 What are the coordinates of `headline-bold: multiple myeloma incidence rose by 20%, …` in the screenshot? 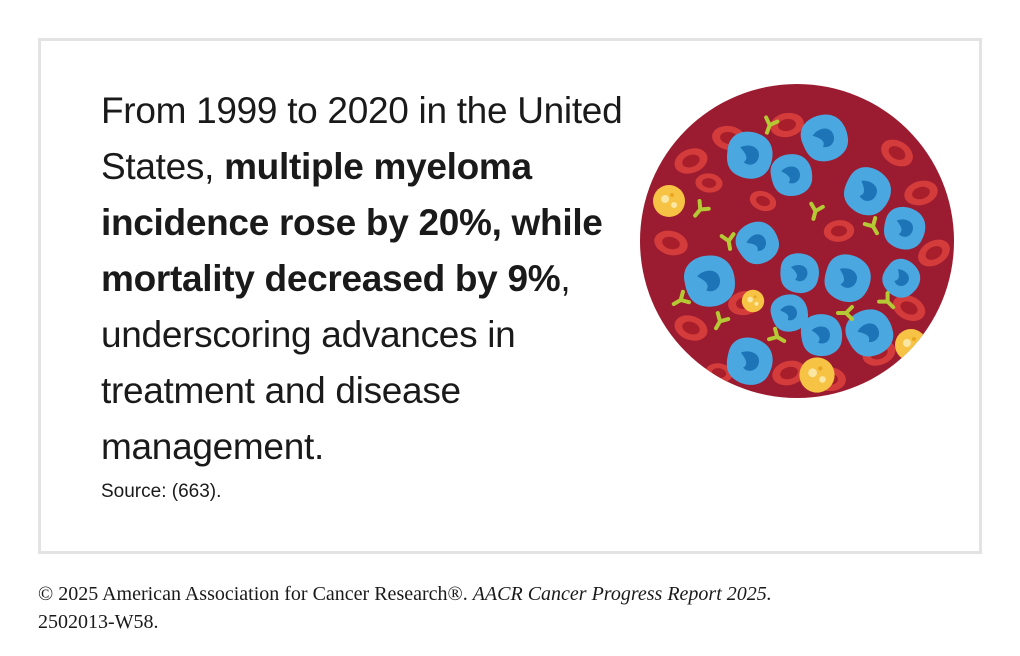 It's located at (352, 222).